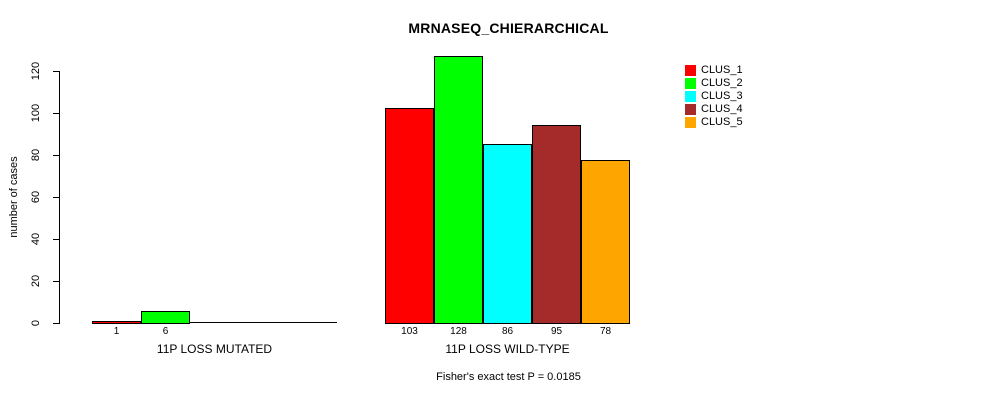 Image resolution: width=990 pixels, height=400 pixels. What do you see at coordinates (116, 331) in the screenshot?
I see `bar-value-label: 1` at bounding box center [116, 331].